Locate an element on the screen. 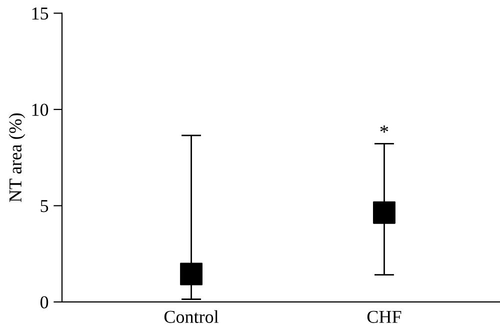 The height and width of the screenshot is (330, 500). y-axis-title: NT area (%) is located at coordinates (17, 157).